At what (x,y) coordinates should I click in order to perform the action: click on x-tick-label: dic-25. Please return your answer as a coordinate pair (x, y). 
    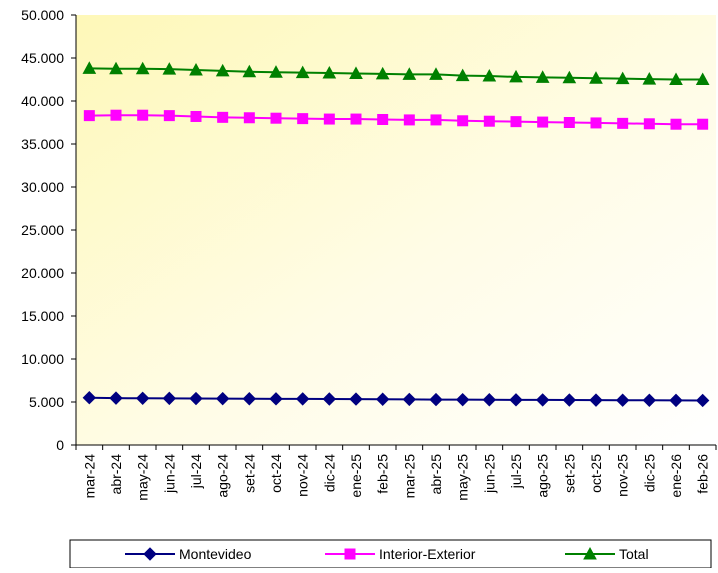
    Looking at the image, I should click on (649, 473).